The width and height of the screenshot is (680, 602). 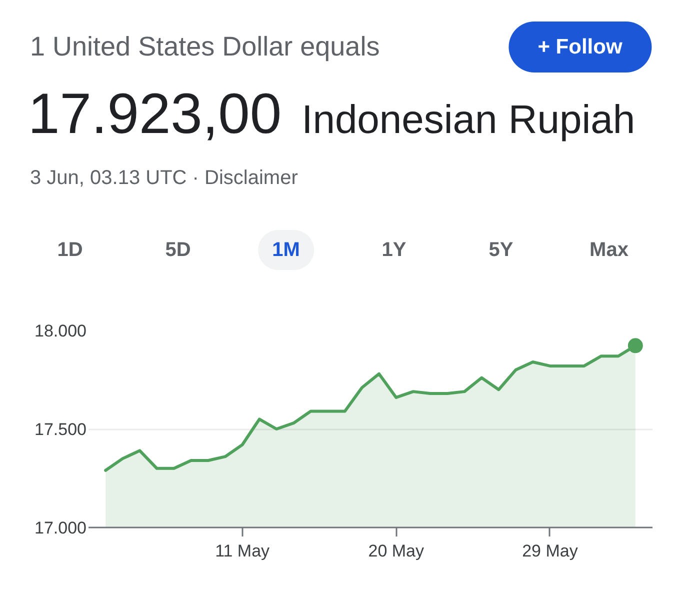 I want to click on text: 5Y, so click(x=501, y=250).